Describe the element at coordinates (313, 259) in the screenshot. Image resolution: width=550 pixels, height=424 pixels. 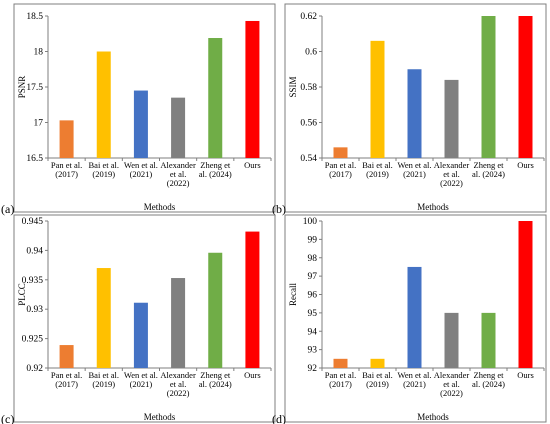
I see `y-tick-label: 98` at that location.